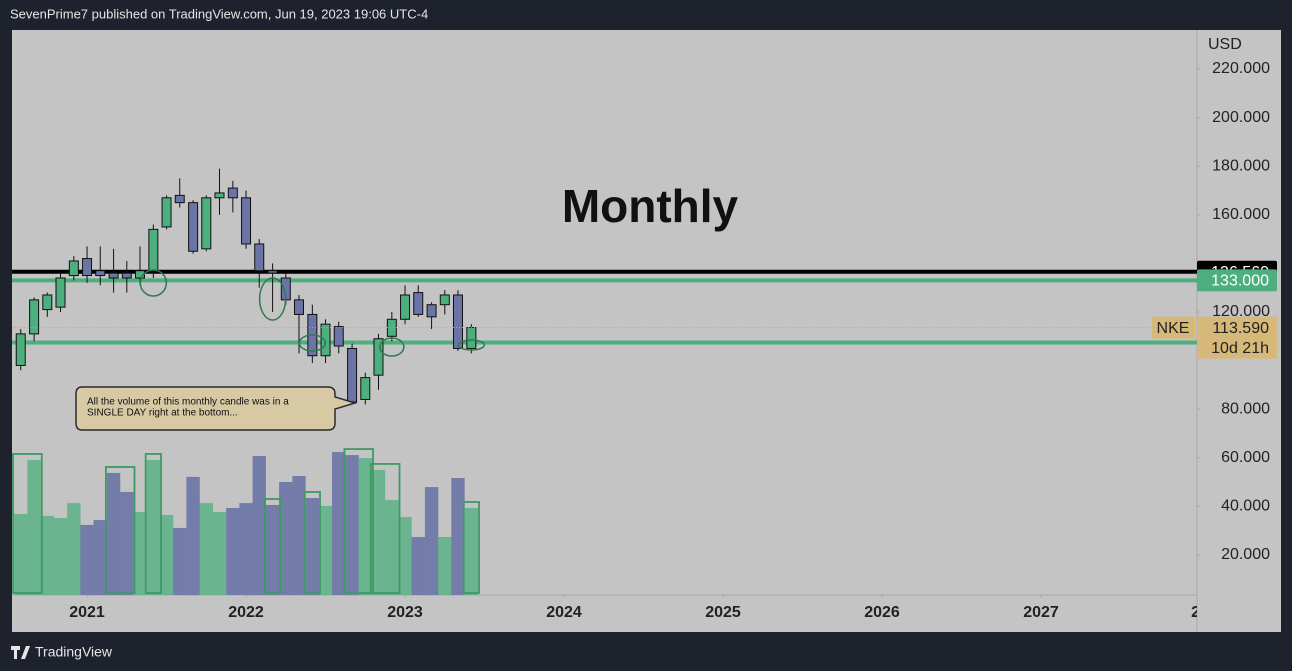 The height and width of the screenshot is (671, 1292). I want to click on y-tick-label: 40.000, so click(1245, 506).